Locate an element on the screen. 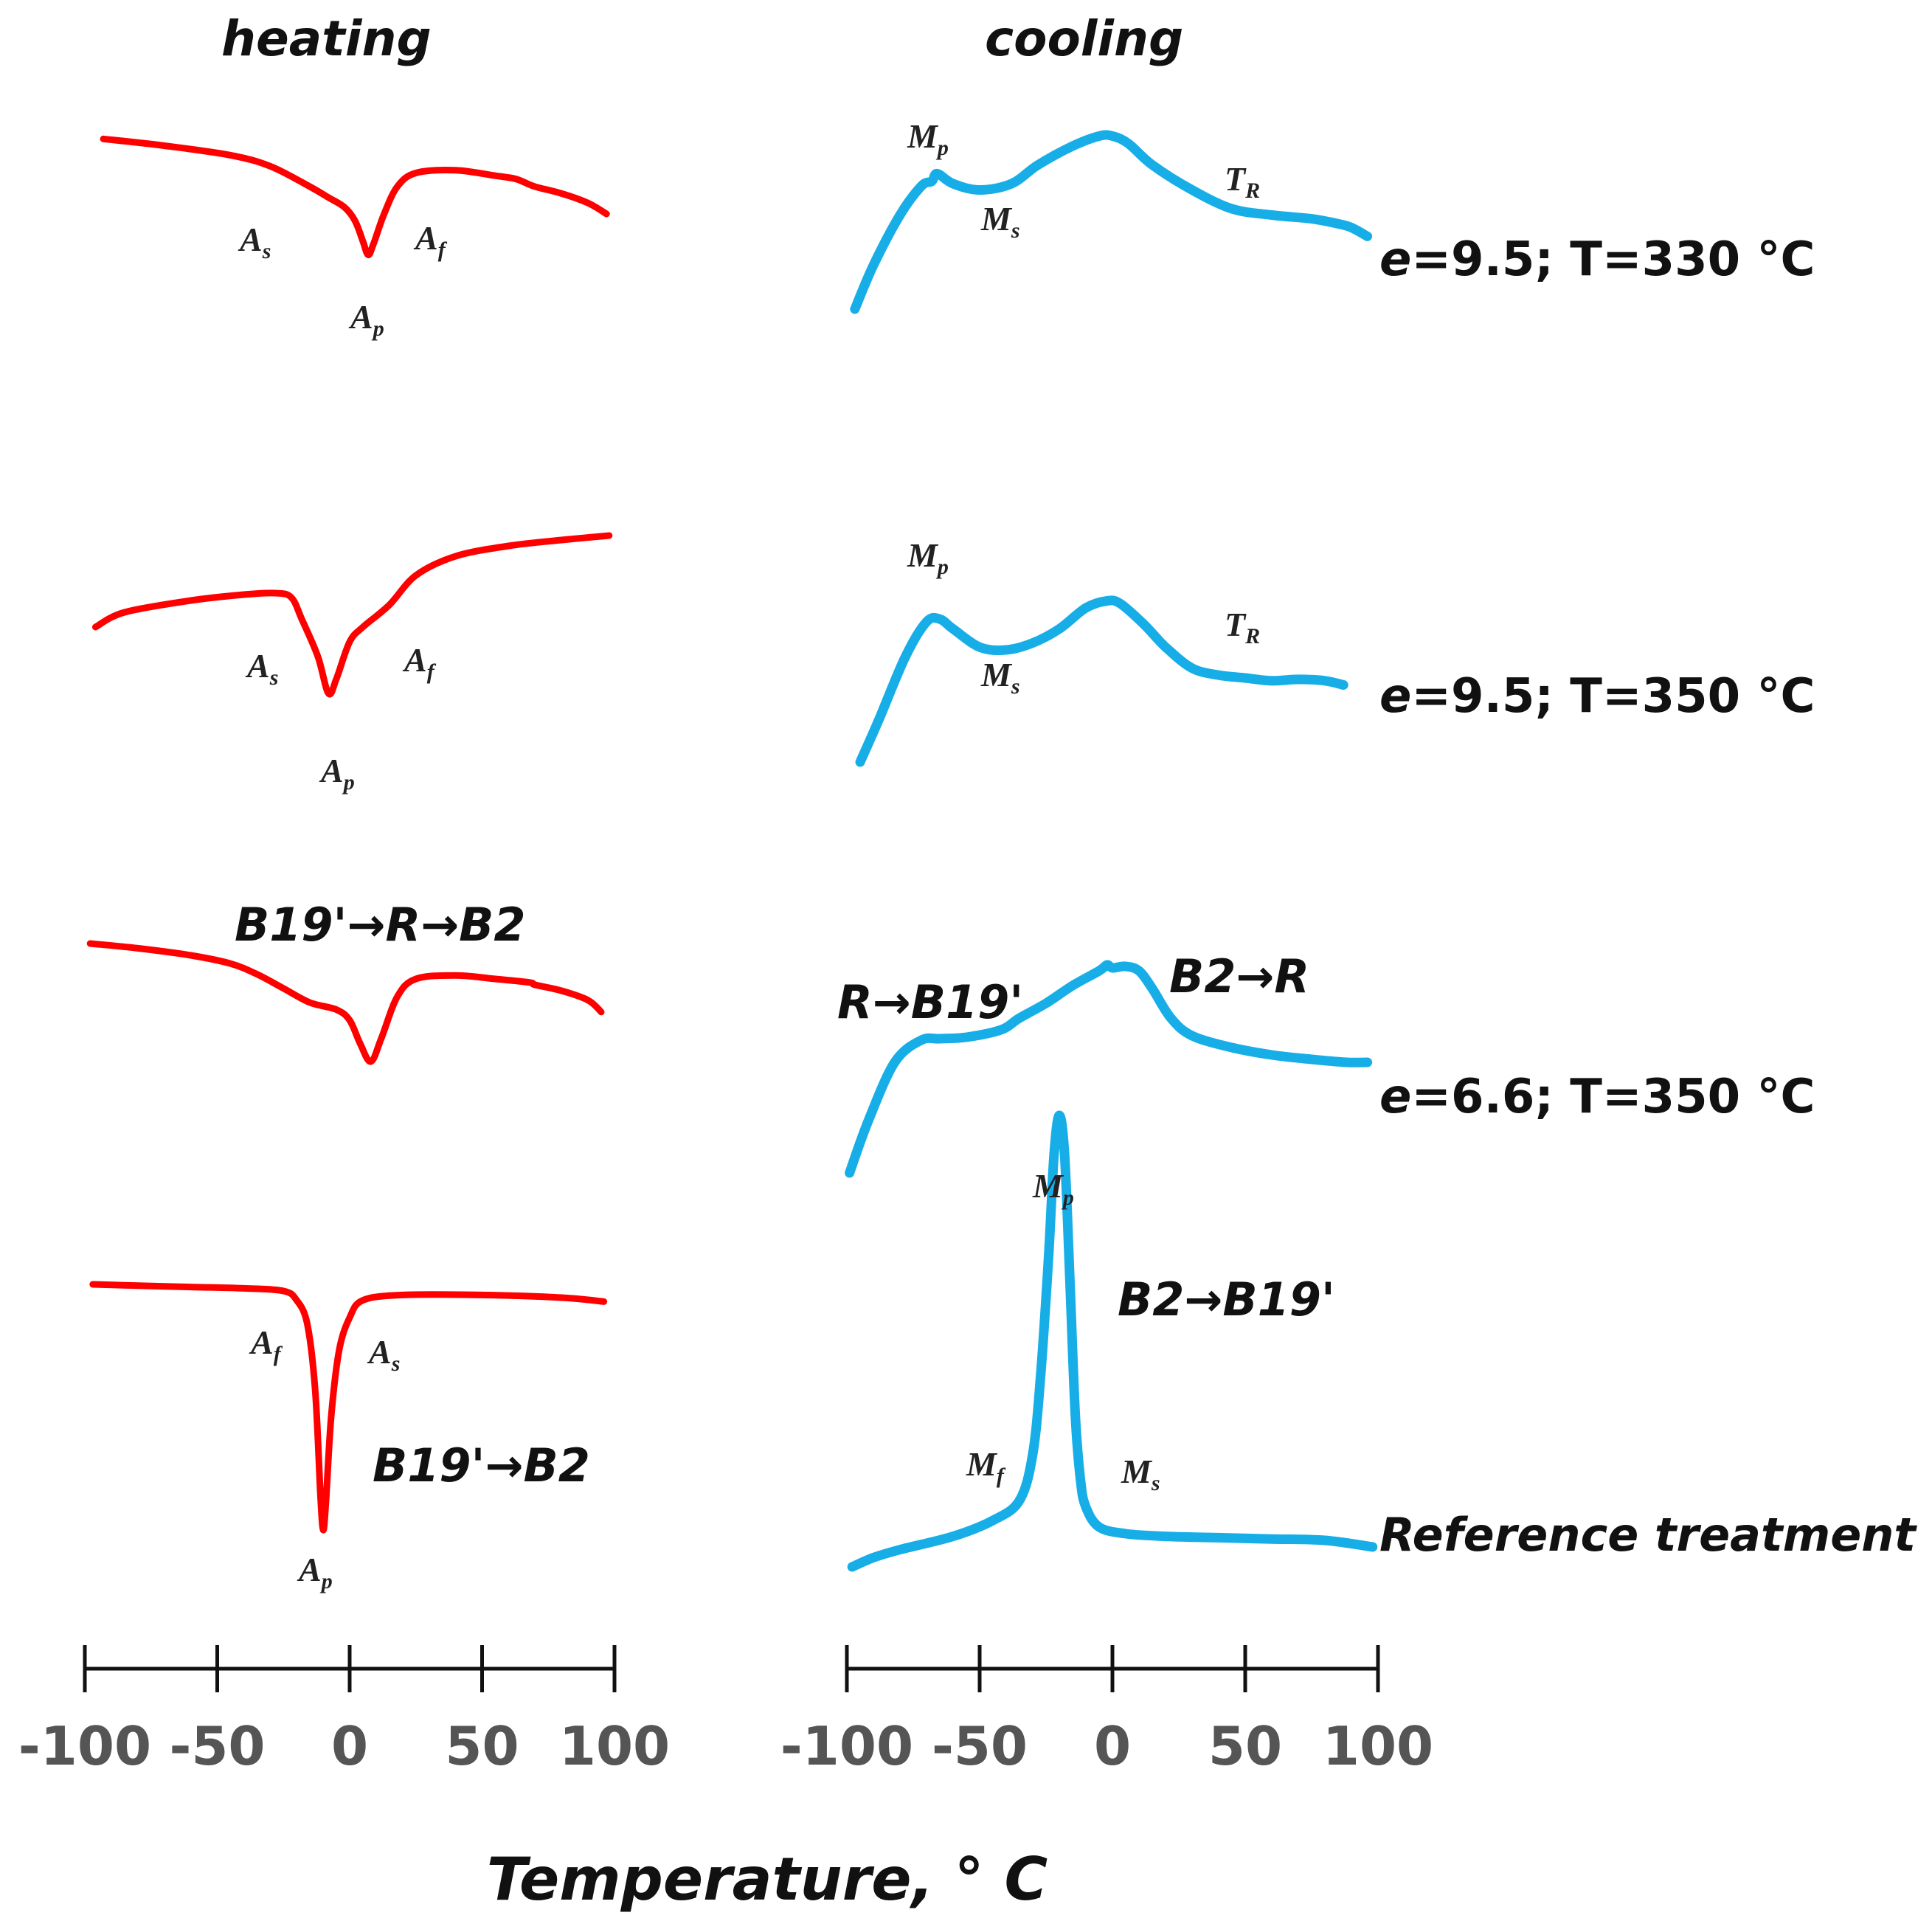  label-af-h4: Af is located at coordinates (266, 1344).